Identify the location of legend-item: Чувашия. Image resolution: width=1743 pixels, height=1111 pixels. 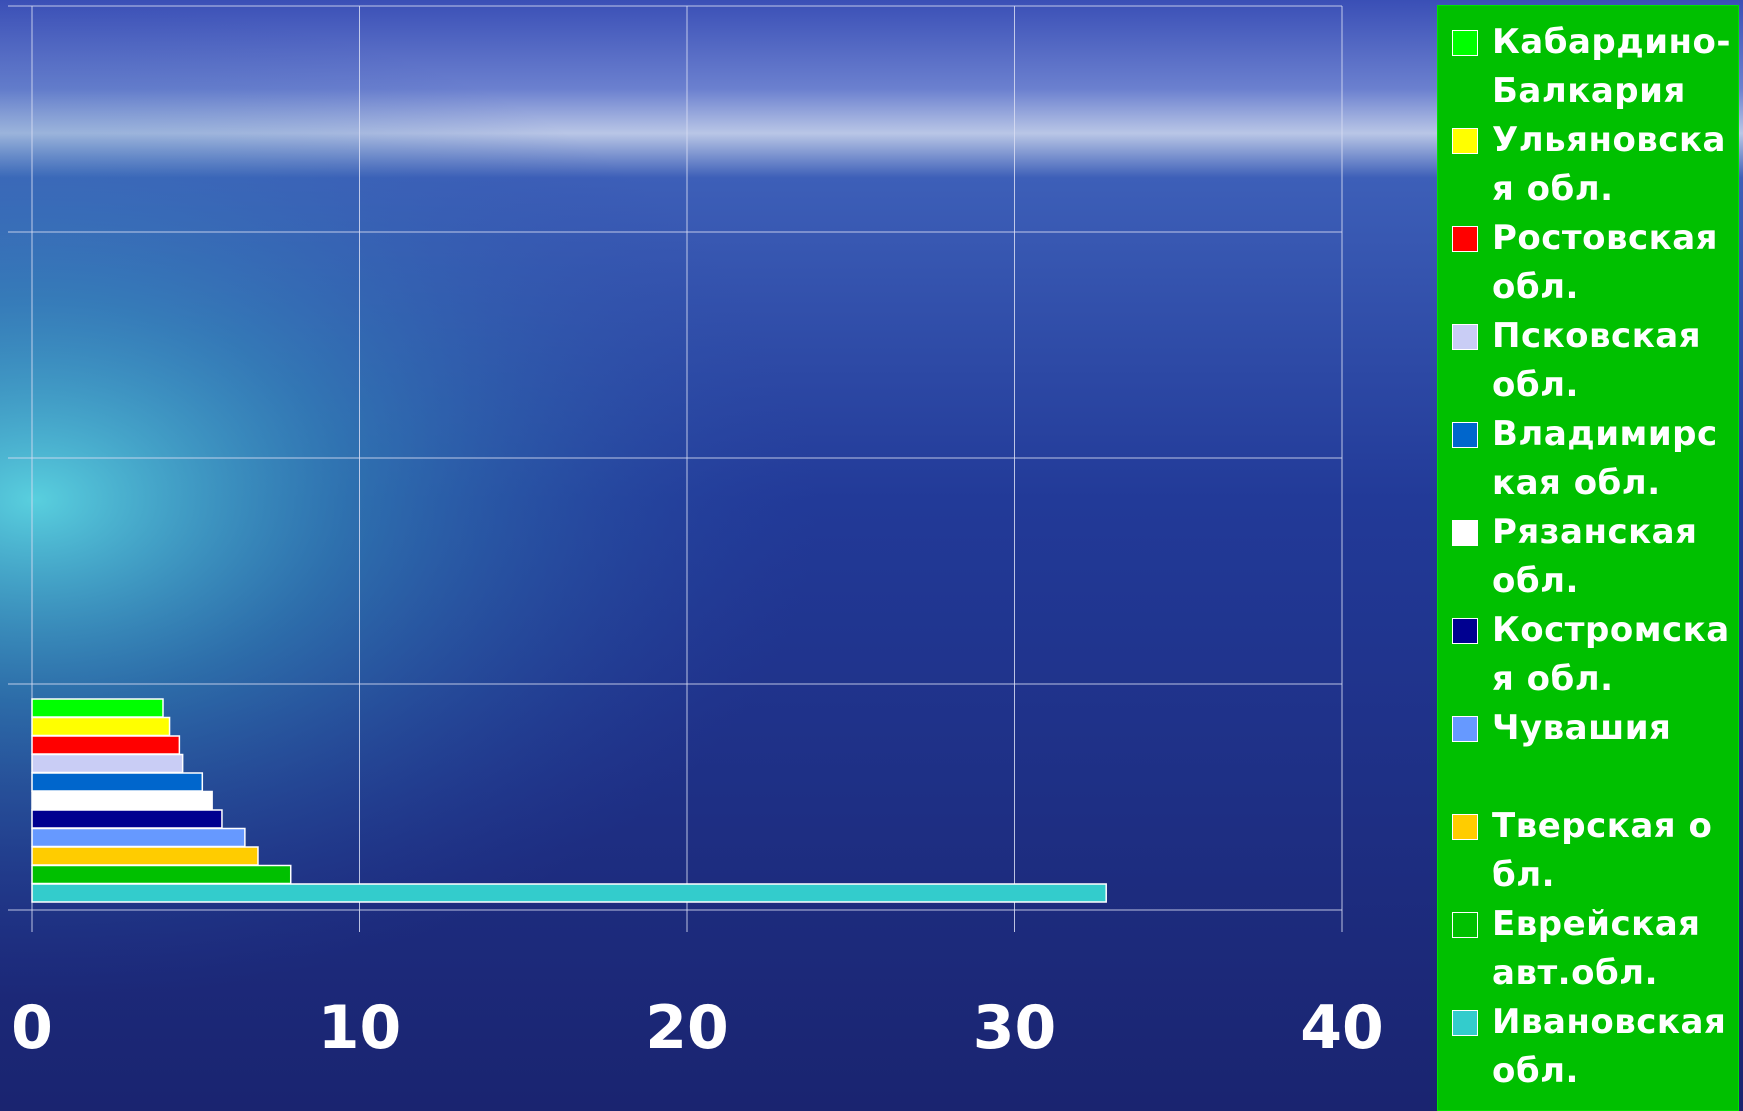
(1592, 728).